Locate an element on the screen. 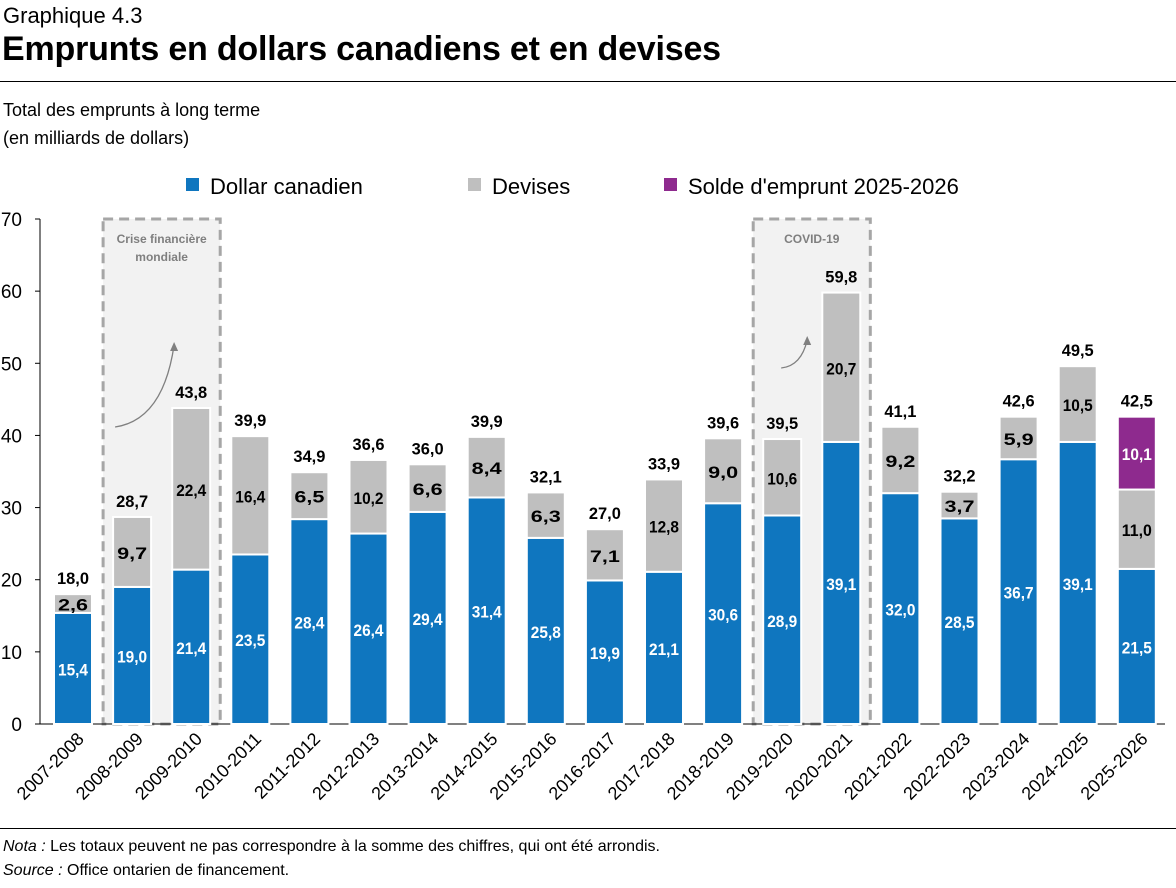 The height and width of the screenshot is (888, 1176). bar-total-label: 33,9 is located at coordinates (664, 463).